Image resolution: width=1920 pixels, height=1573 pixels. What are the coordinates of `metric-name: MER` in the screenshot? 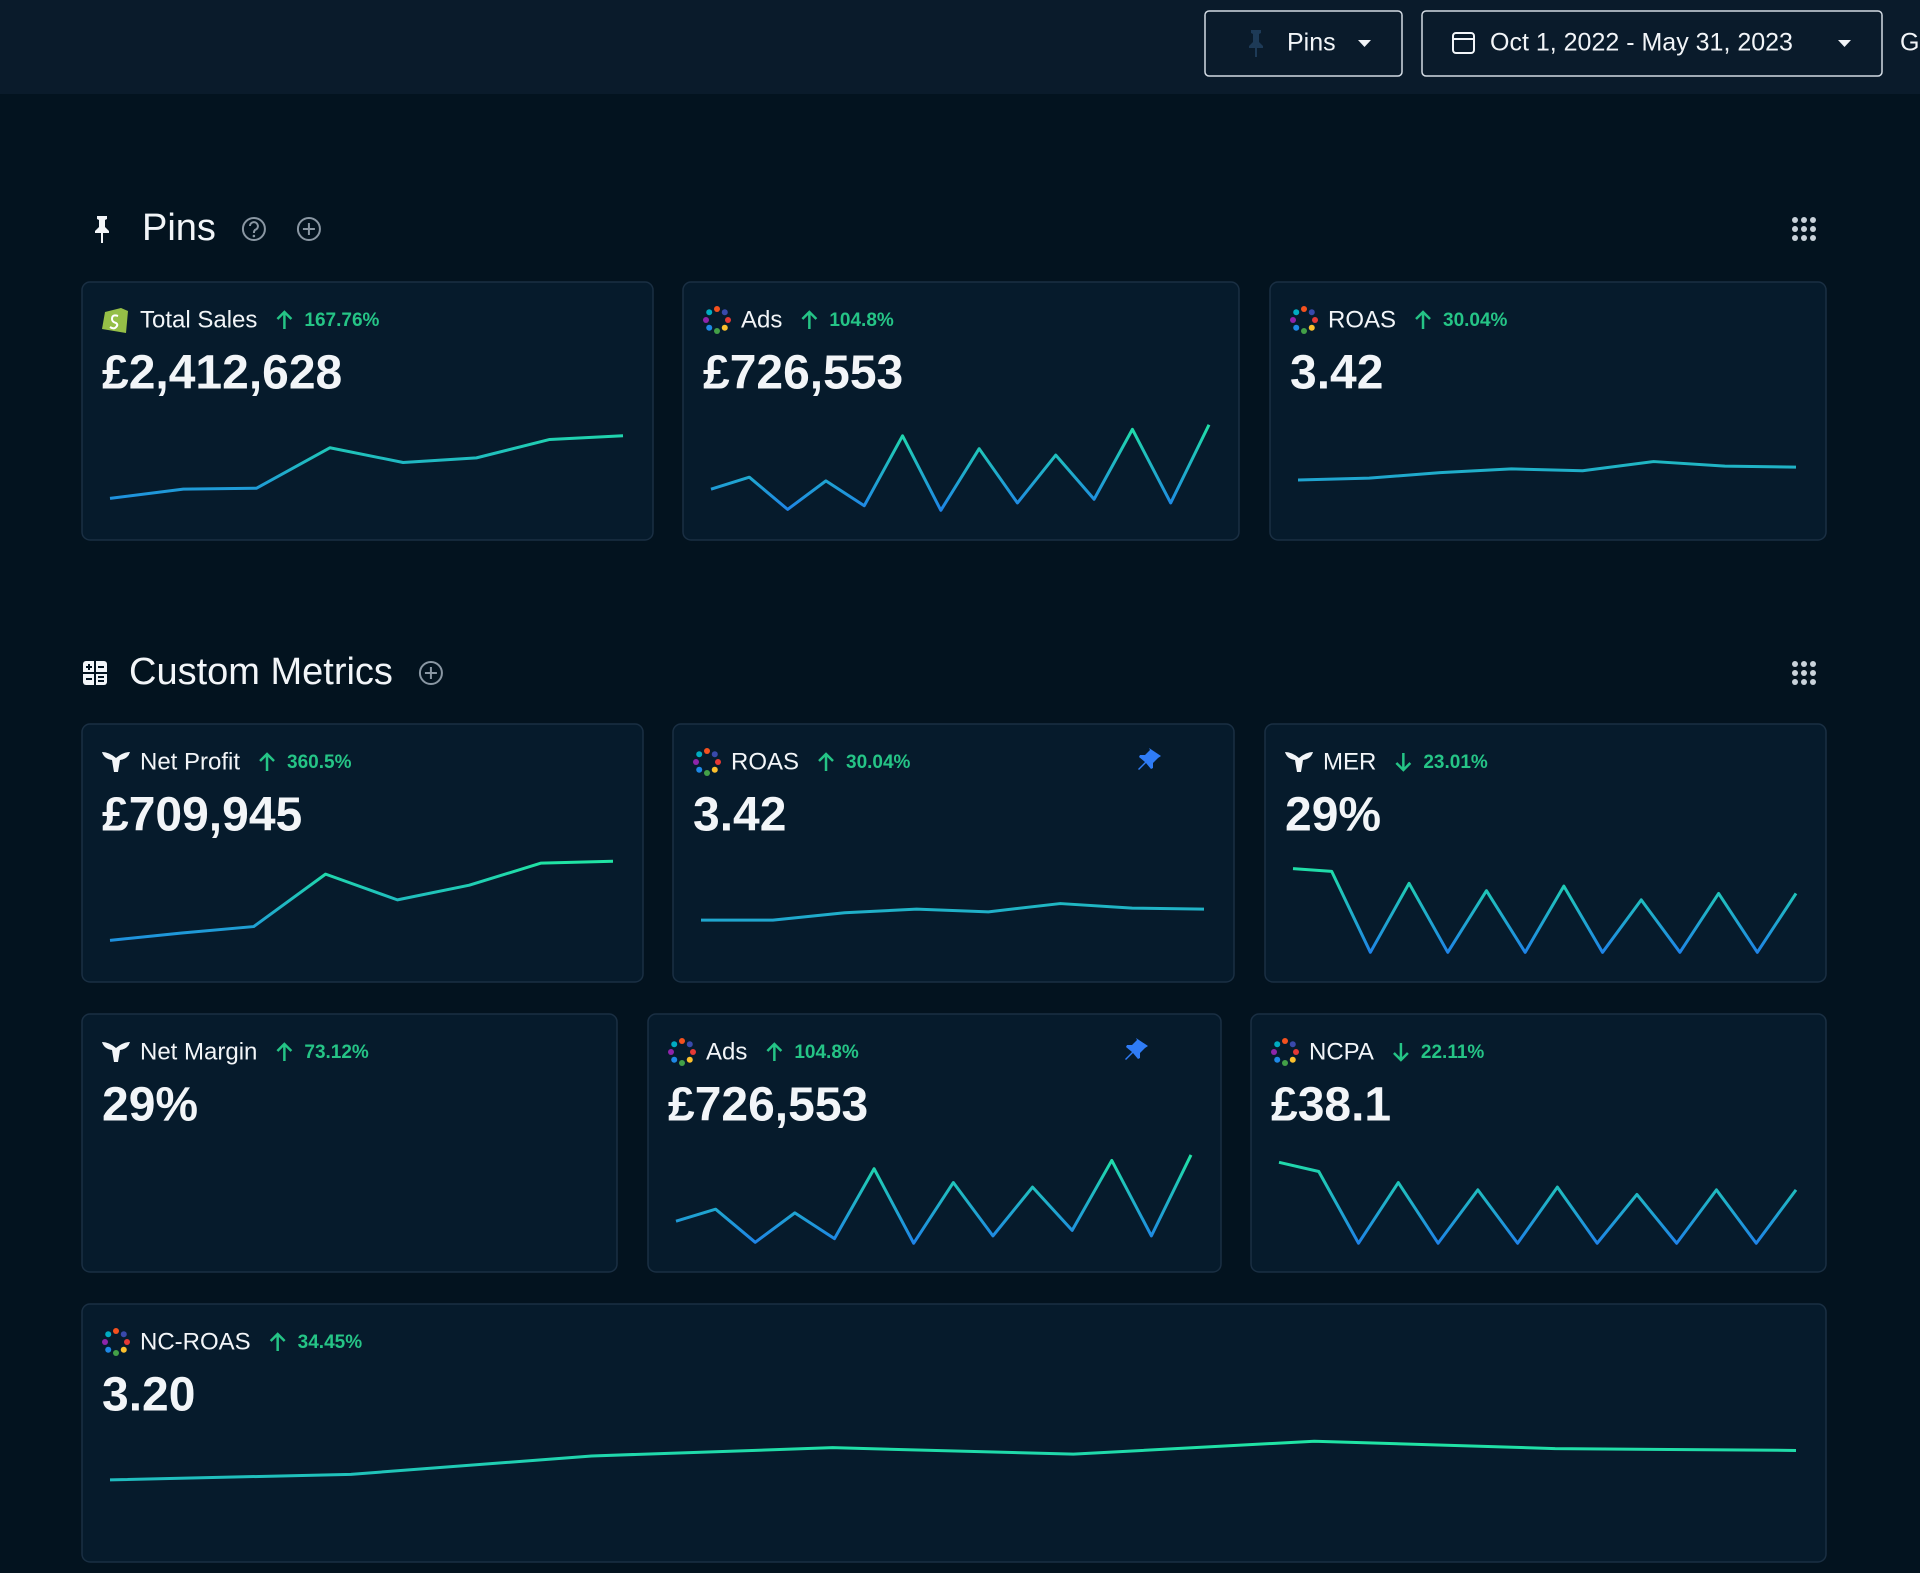 It's located at (1349, 761).